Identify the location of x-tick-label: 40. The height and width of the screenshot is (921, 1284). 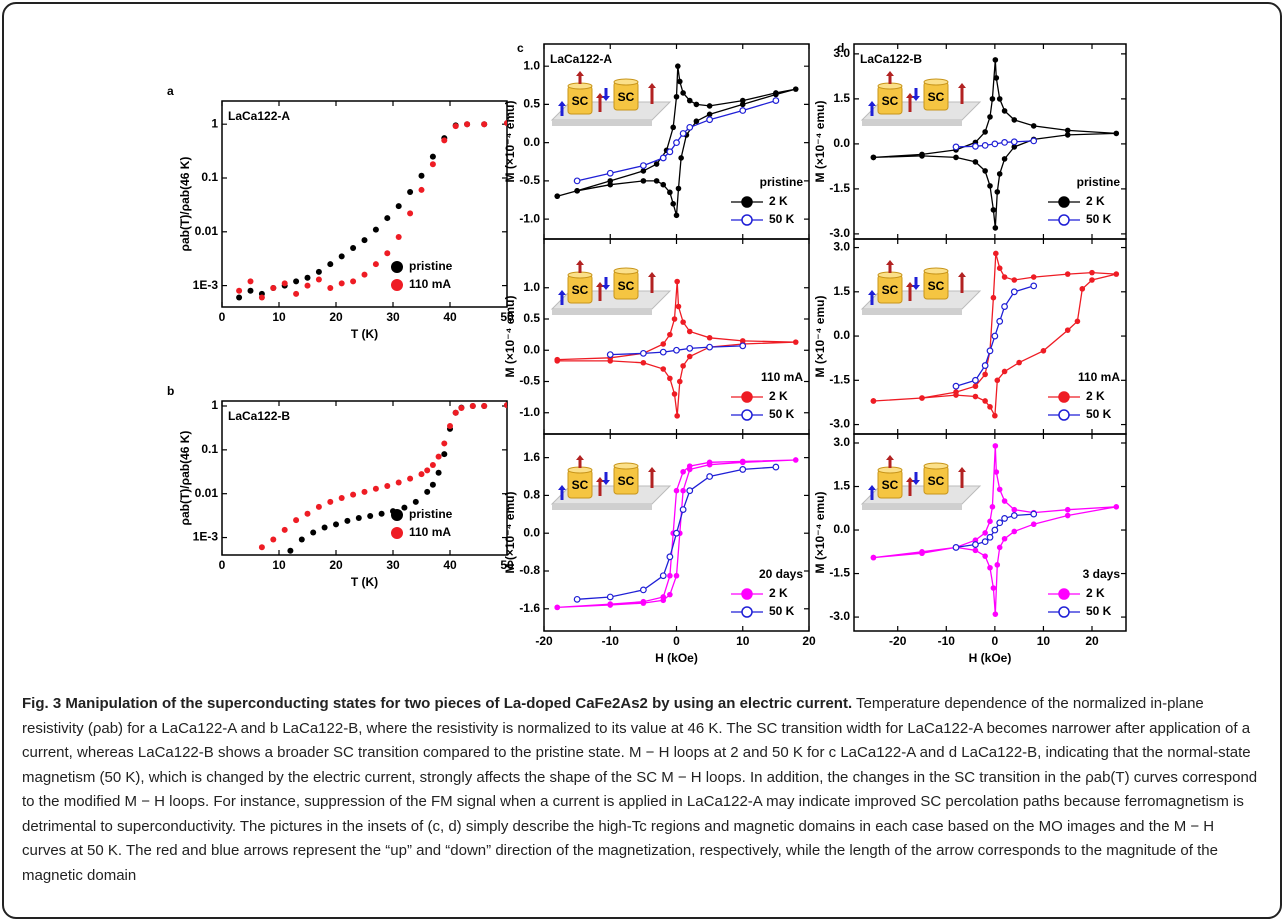
(450, 317).